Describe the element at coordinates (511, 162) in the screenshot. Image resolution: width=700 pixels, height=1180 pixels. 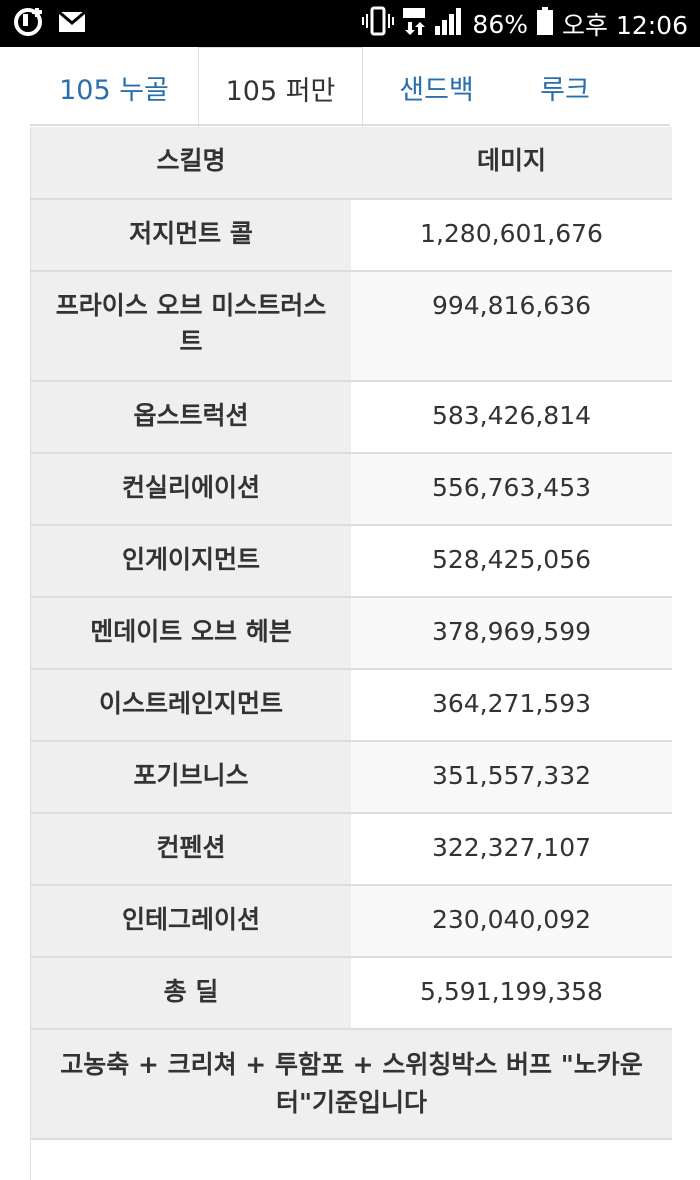
I see `header-damage: 데미지` at that location.